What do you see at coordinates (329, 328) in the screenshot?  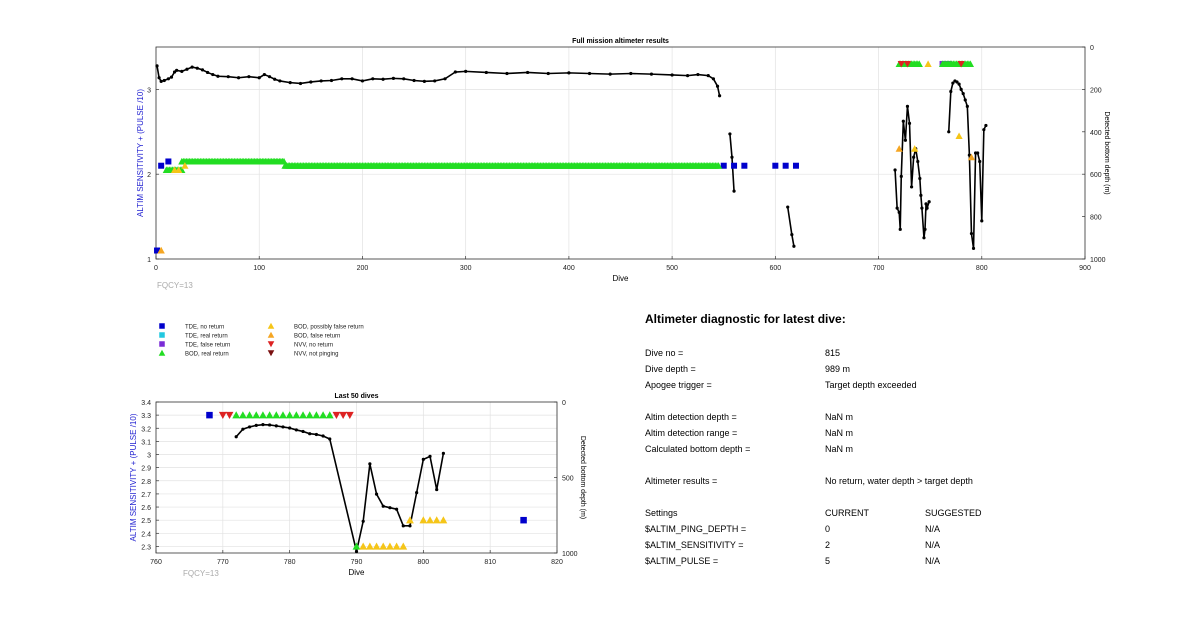 I see `legend-label: BOD, possibly false return` at bounding box center [329, 328].